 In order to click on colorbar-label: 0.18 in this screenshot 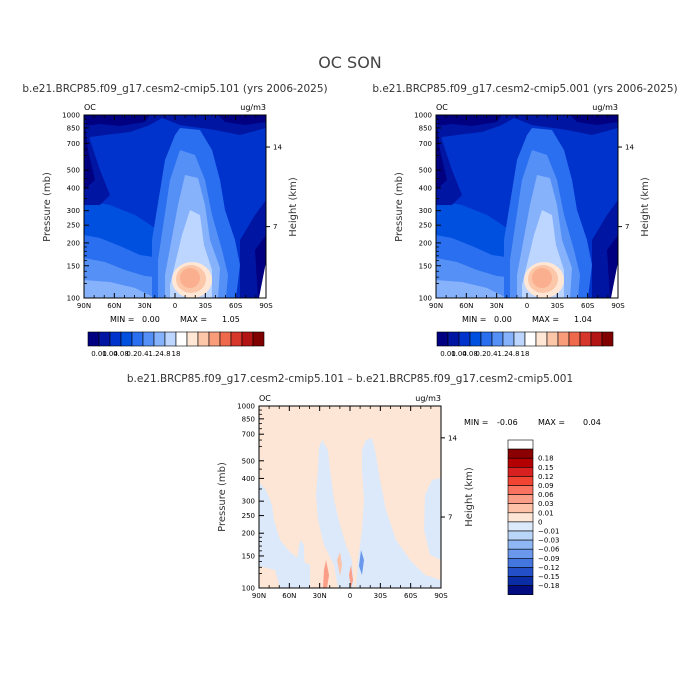, I will do `click(546, 459)`.